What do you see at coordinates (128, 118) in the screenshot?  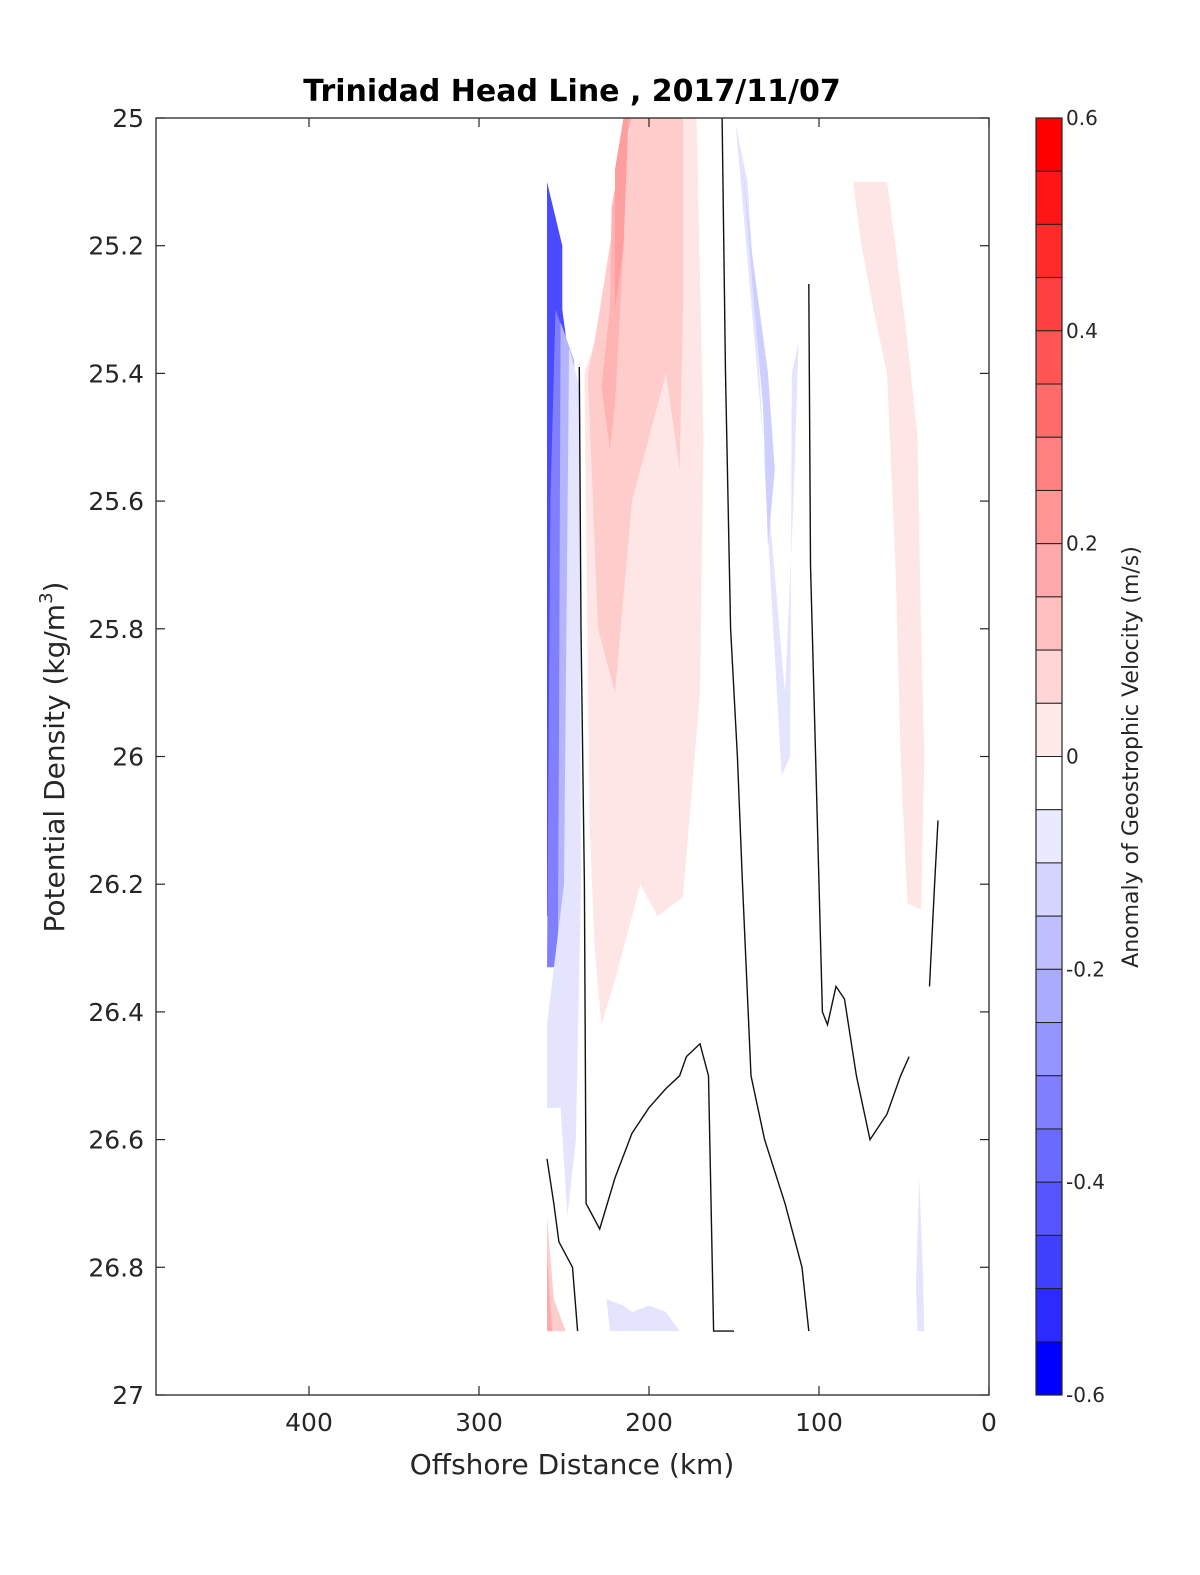 I see `y-tick-label: 25` at bounding box center [128, 118].